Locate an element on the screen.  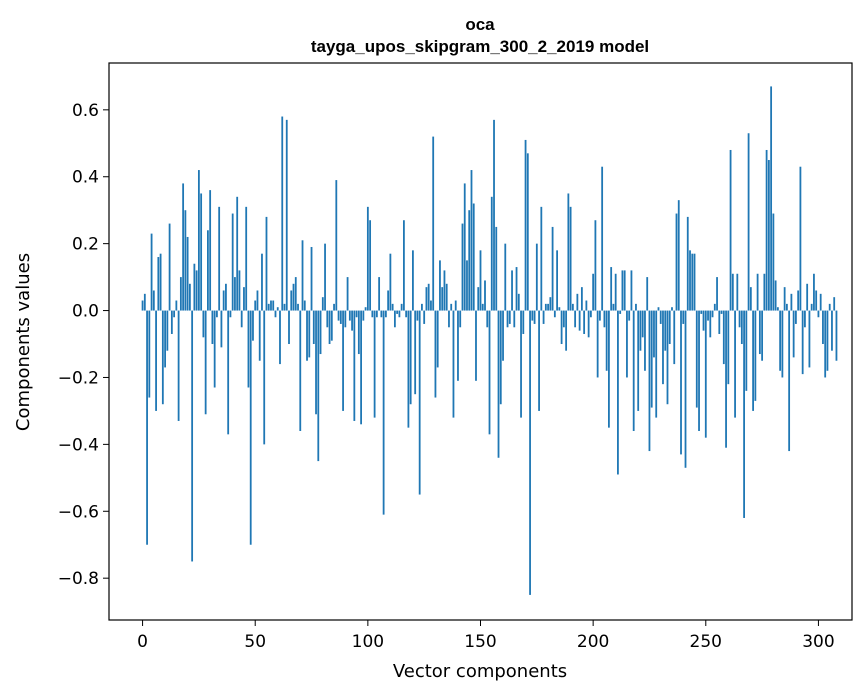
x-tick-label: 50 is located at coordinates (255, 642).